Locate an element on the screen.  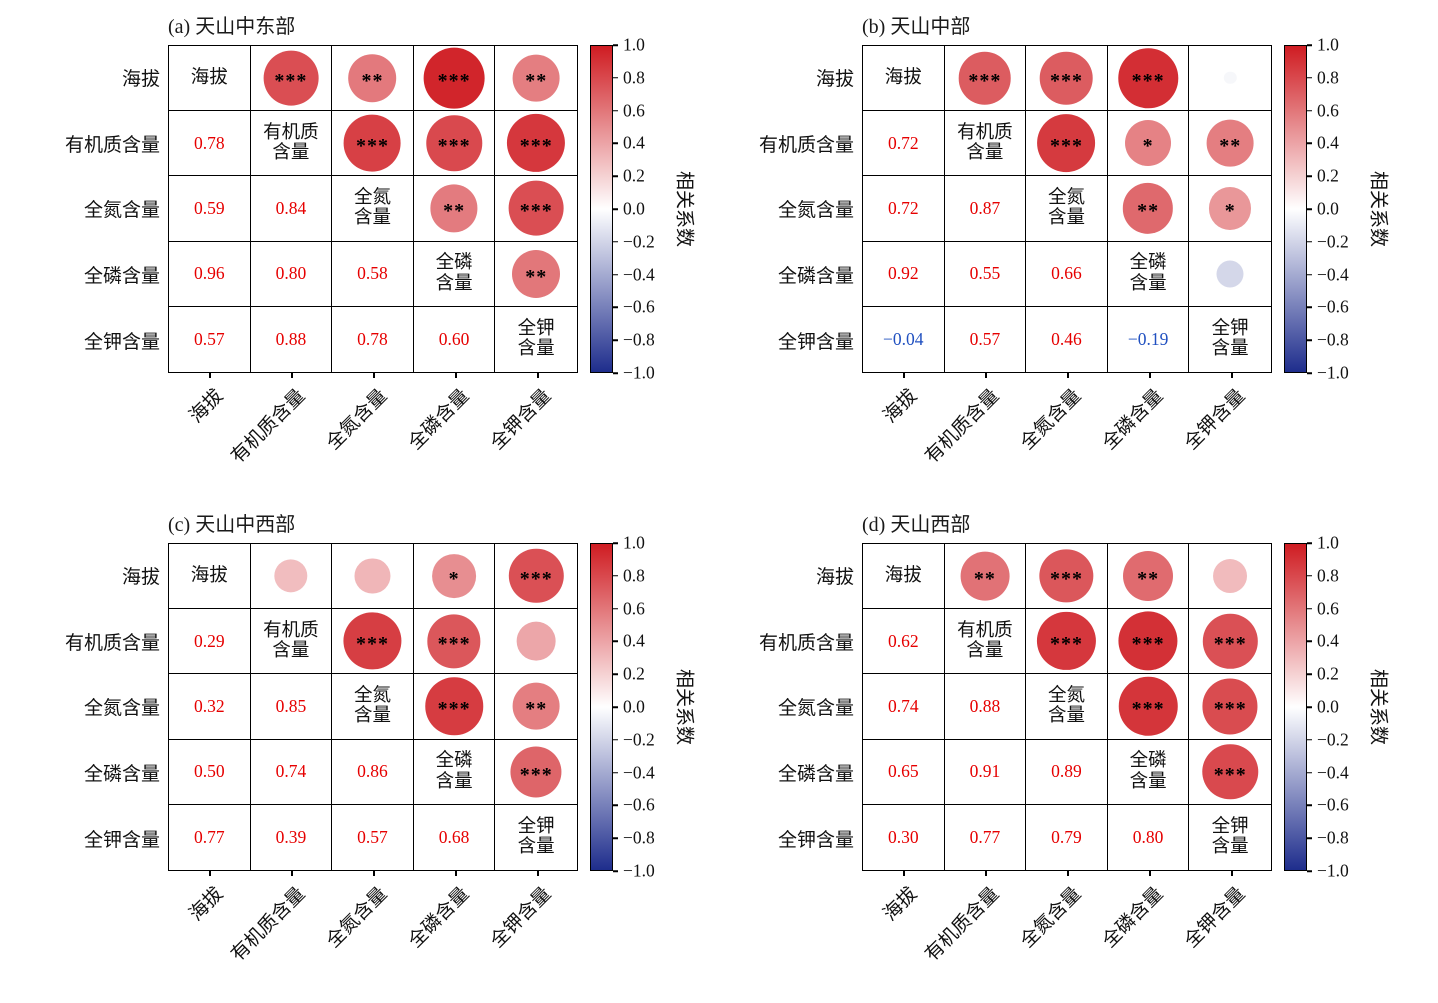
diagonal-label: 有机质 含量 is located at coordinates (291, 143).